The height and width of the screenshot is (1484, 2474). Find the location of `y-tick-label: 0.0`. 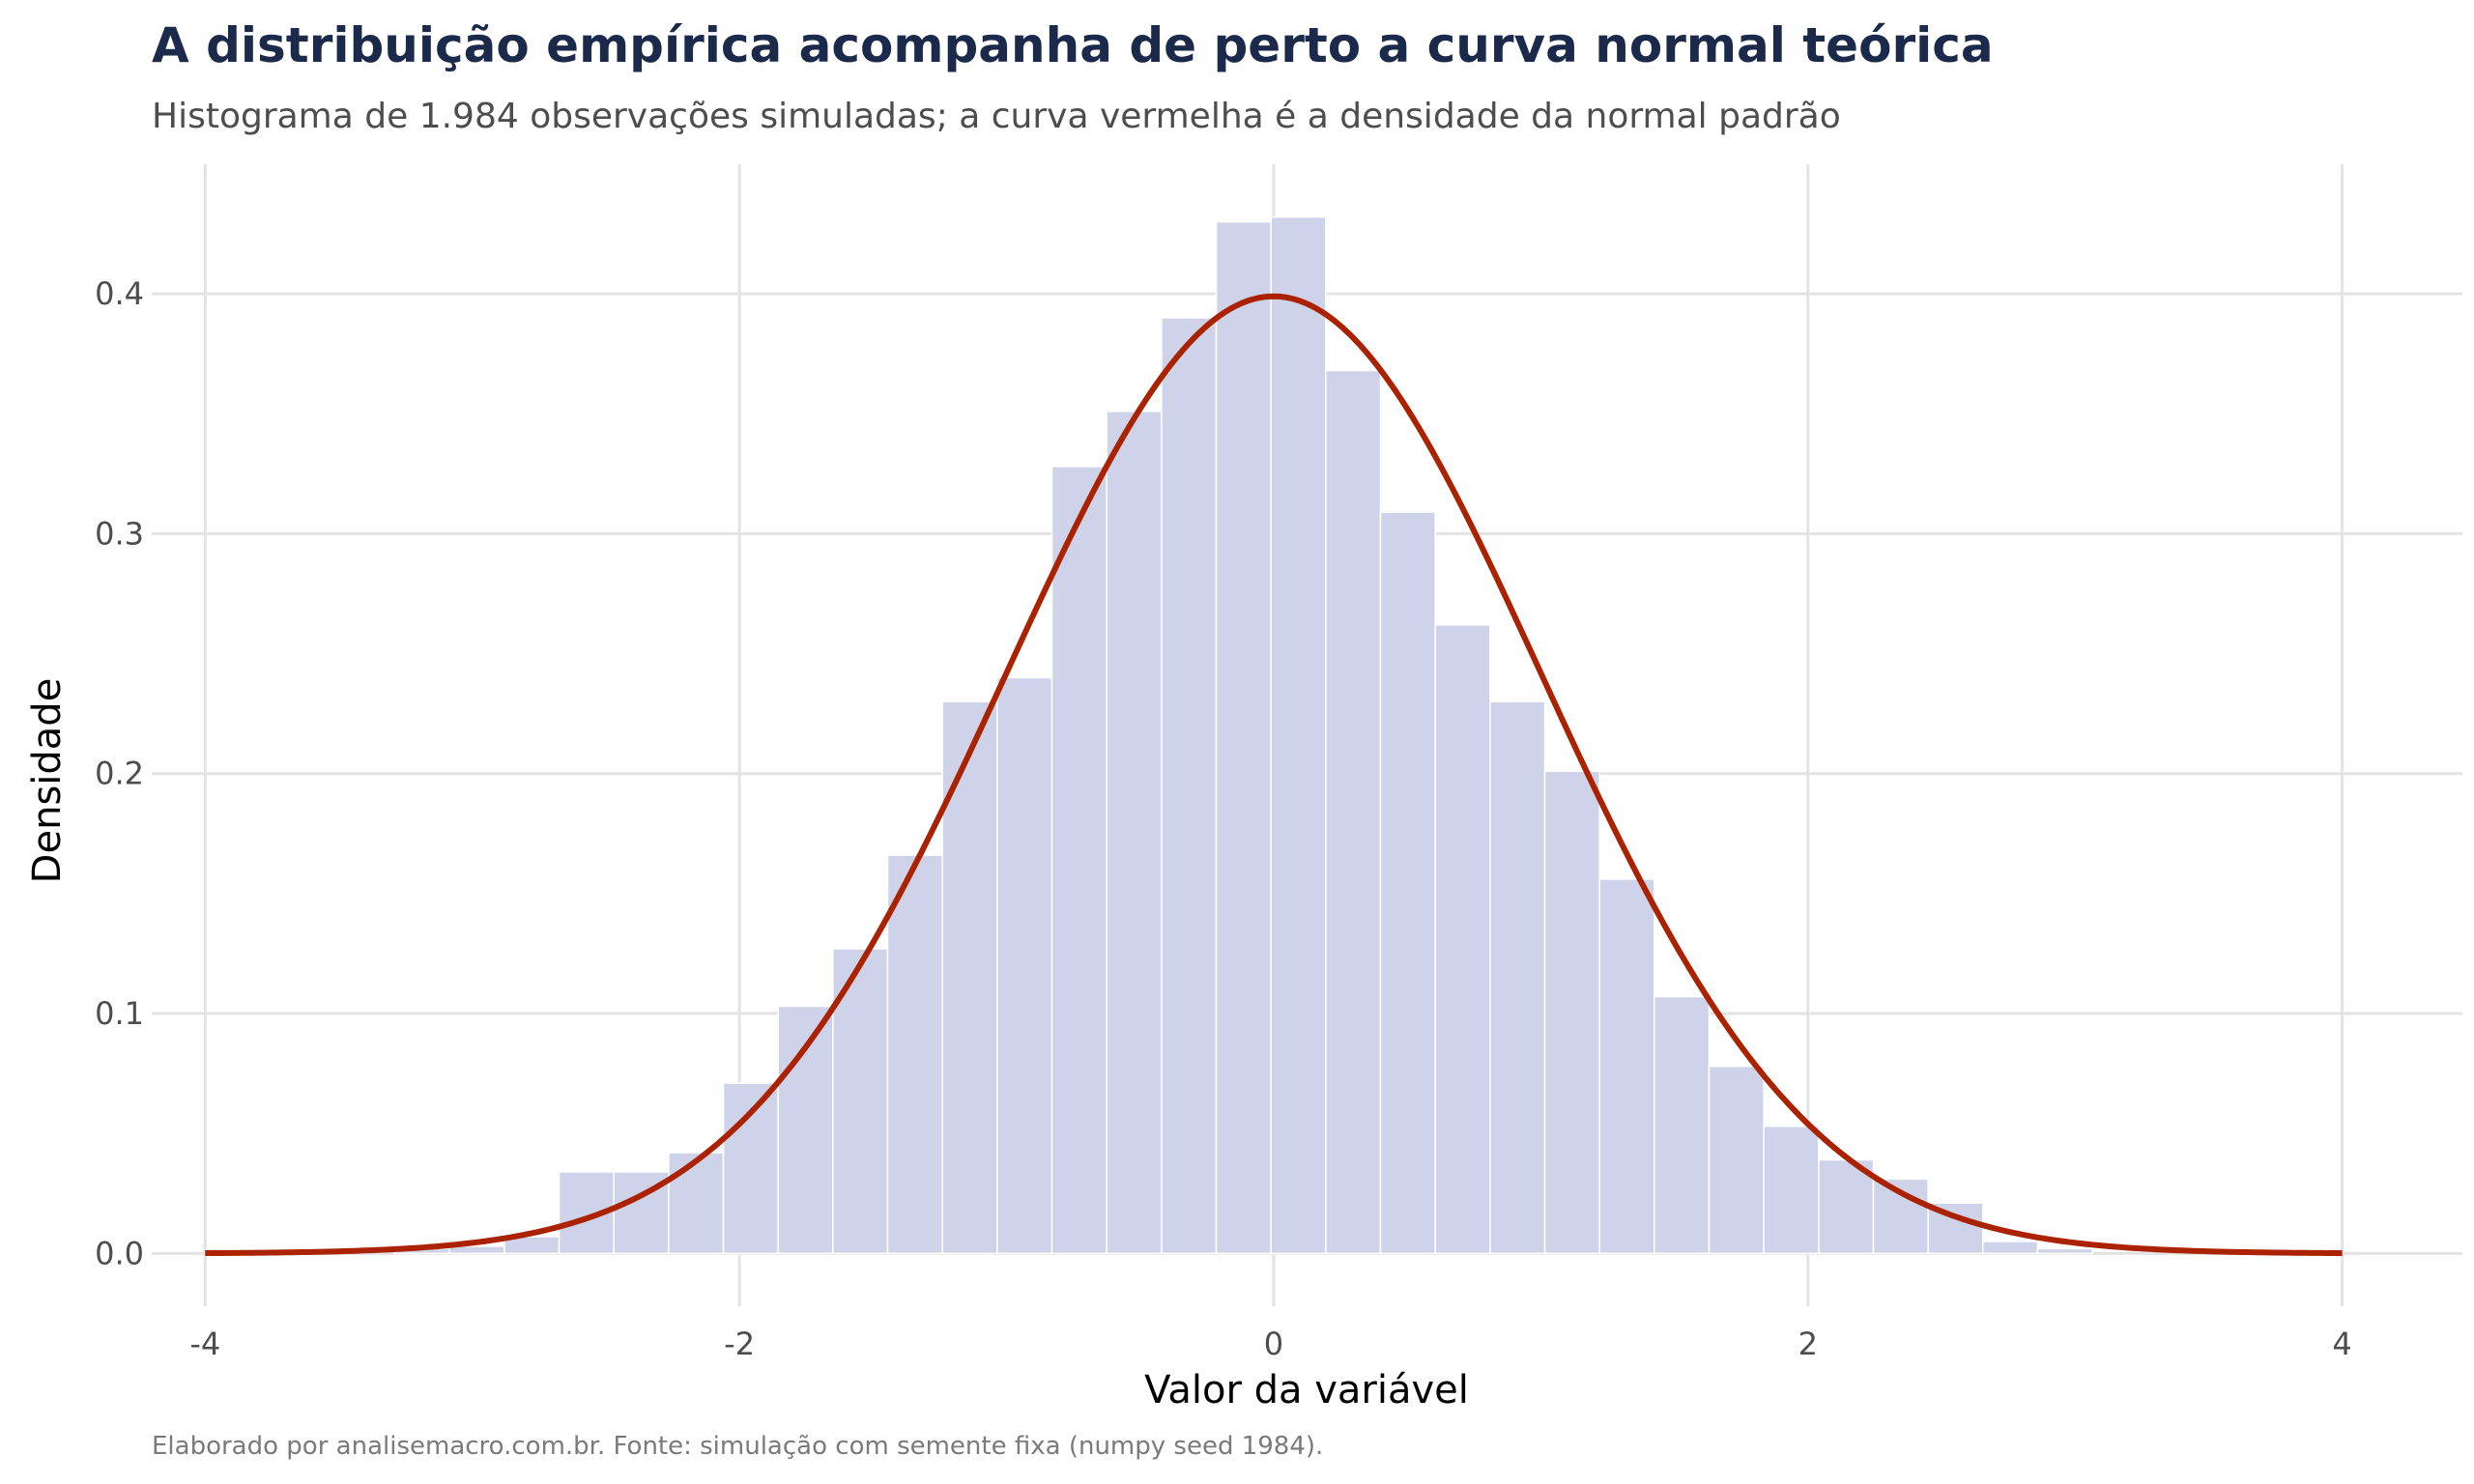

y-tick-label: 0.0 is located at coordinates (120, 1253).